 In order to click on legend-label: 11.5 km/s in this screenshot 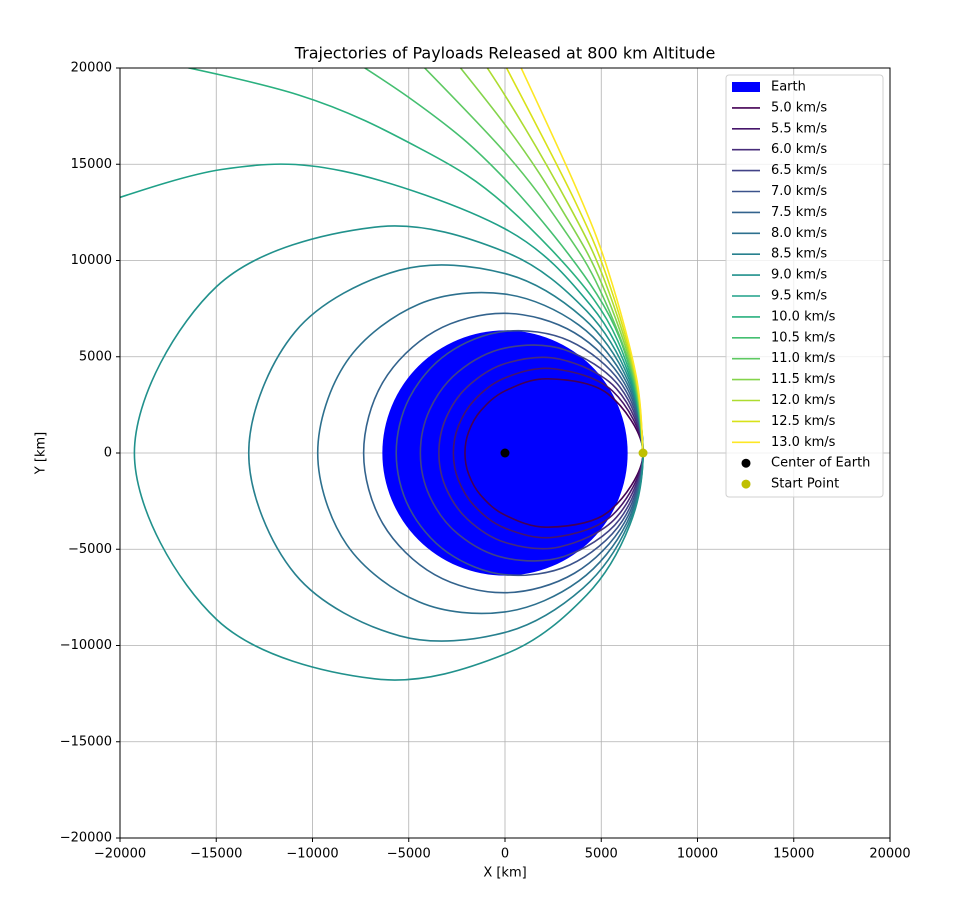, I will do `click(803, 379)`.